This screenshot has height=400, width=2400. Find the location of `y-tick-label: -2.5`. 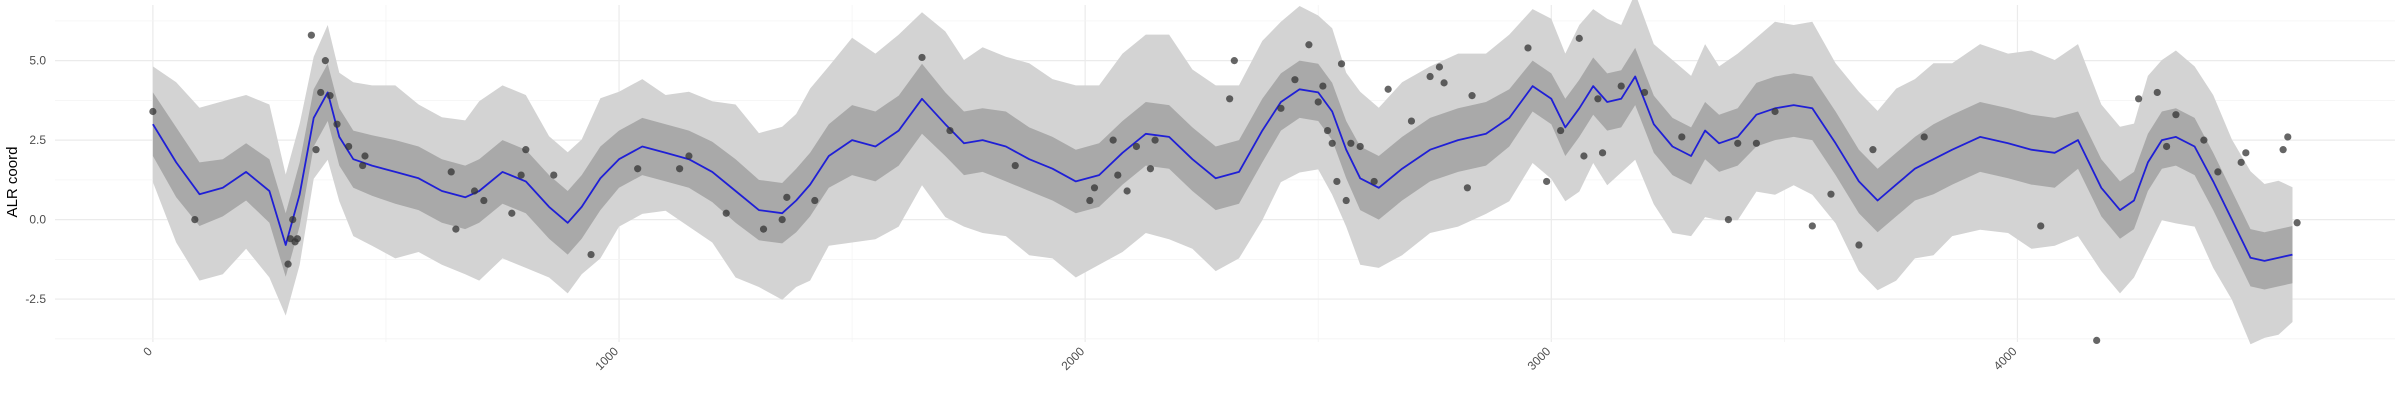

y-tick-label: -2.5 is located at coordinates (35, 299).